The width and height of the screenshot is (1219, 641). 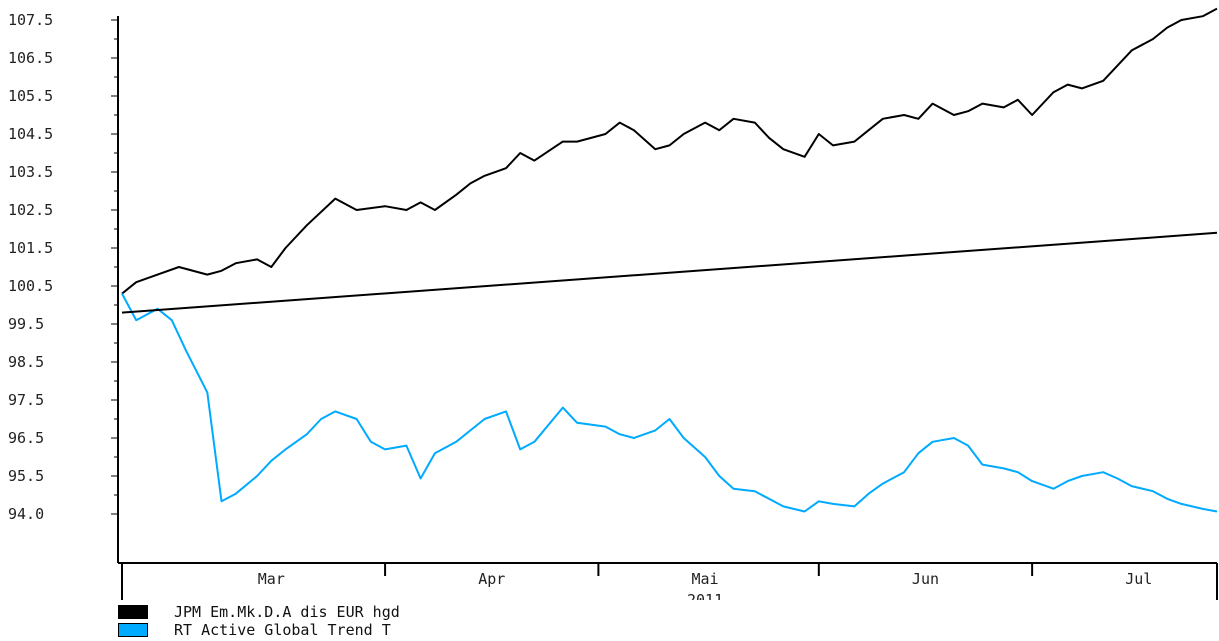 What do you see at coordinates (271, 579) in the screenshot?
I see `x-tick-label: Mar` at bounding box center [271, 579].